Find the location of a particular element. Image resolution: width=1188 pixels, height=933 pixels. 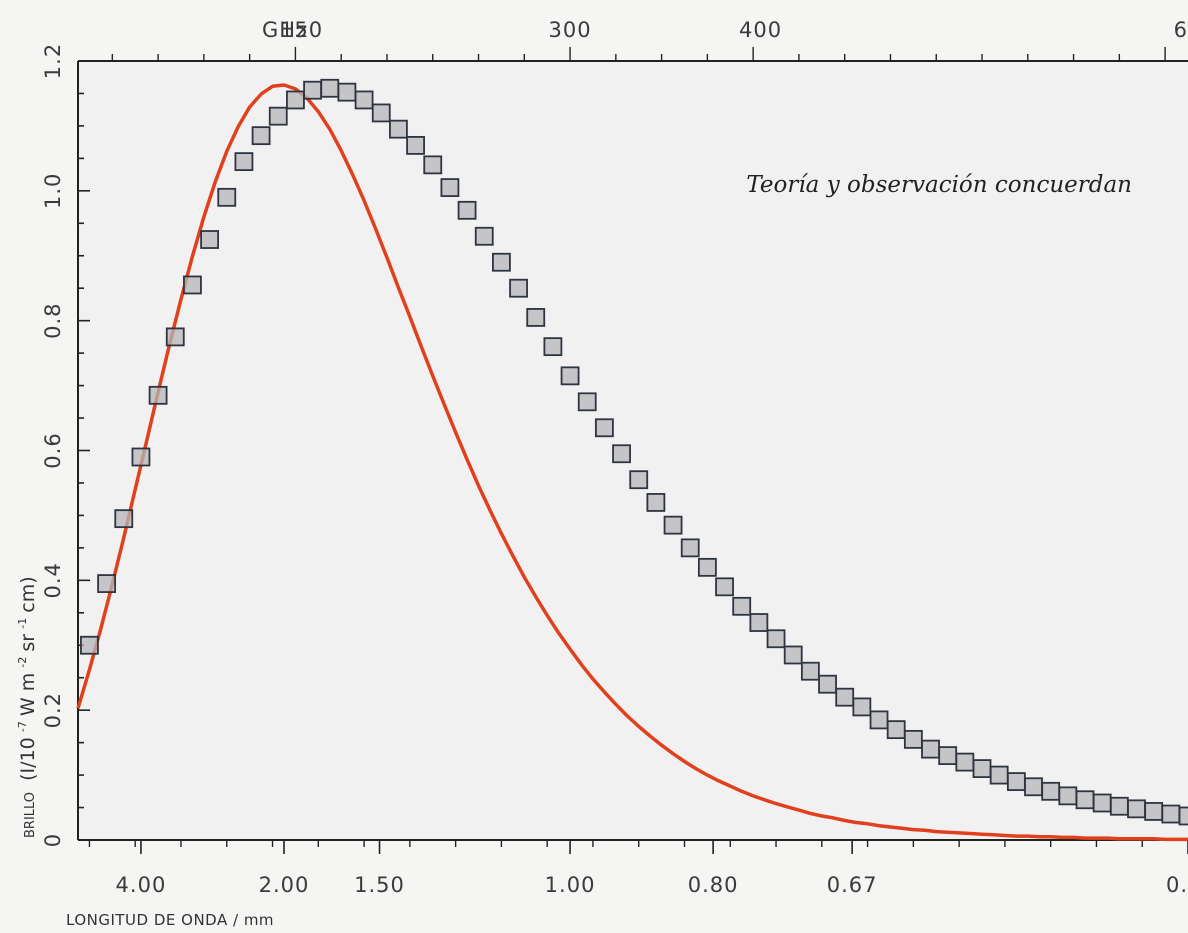

x-tick-label: 2.00 is located at coordinates (284, 885).